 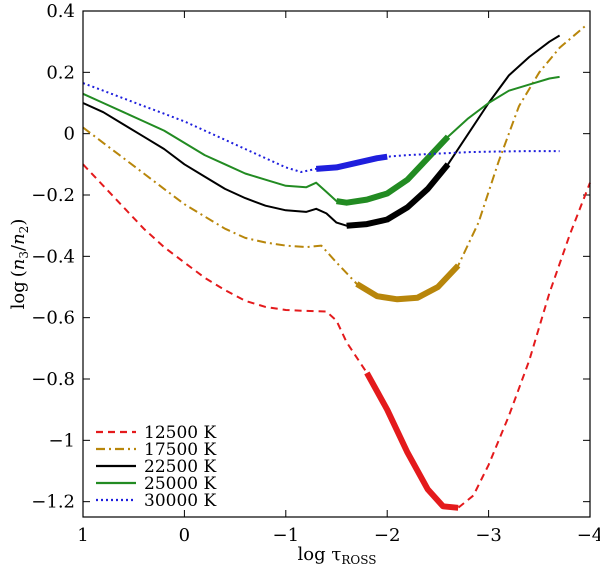 What do you see at coordinates (398, 195) in the screenshot?
I see `series-thick-22500-k` at bounding box center [398, 195].